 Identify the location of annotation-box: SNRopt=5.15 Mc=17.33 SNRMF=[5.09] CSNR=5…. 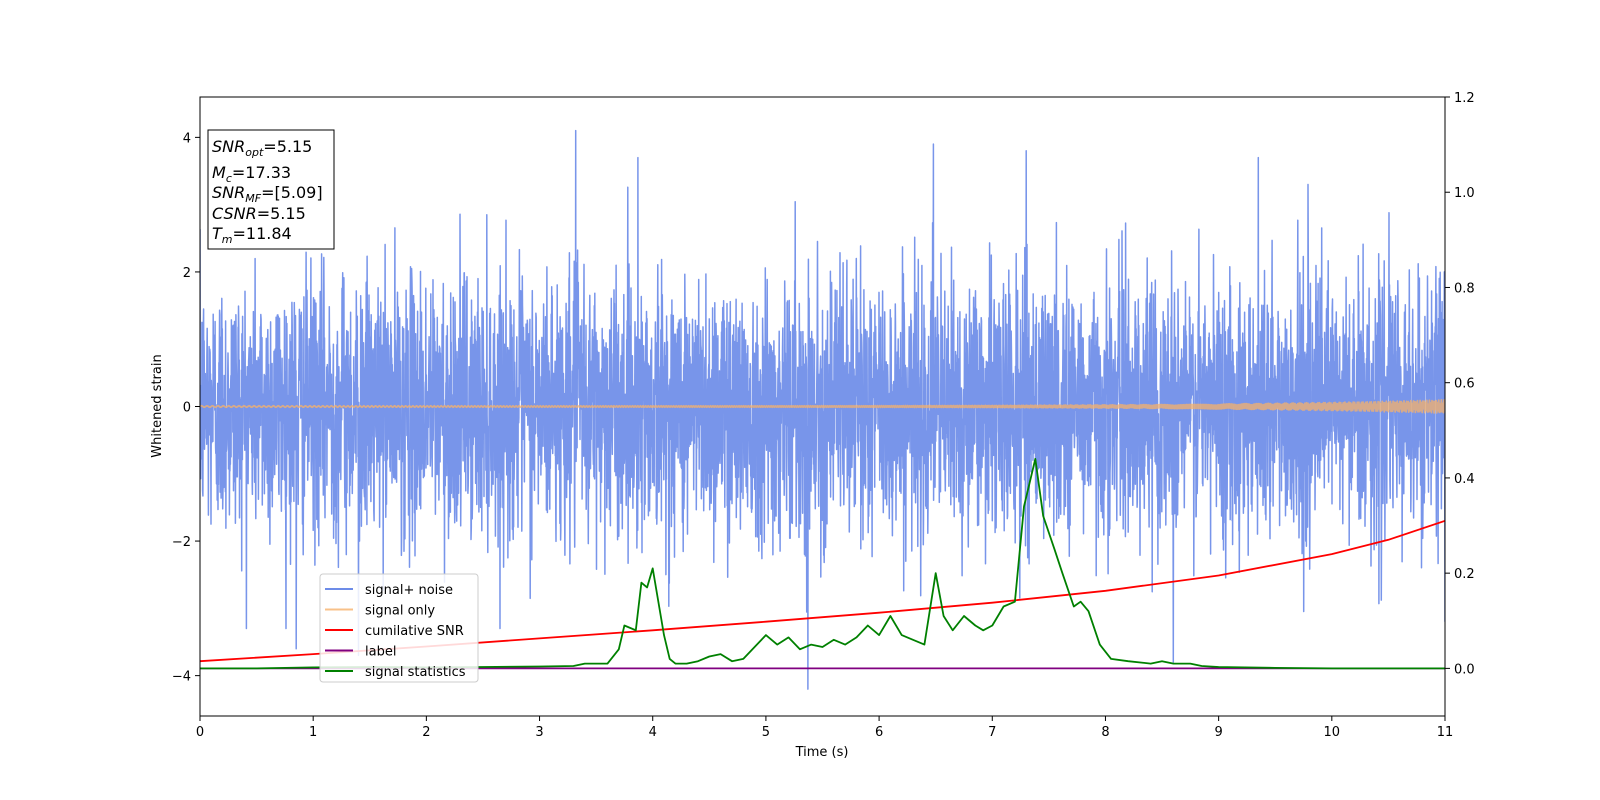
(271, 189).